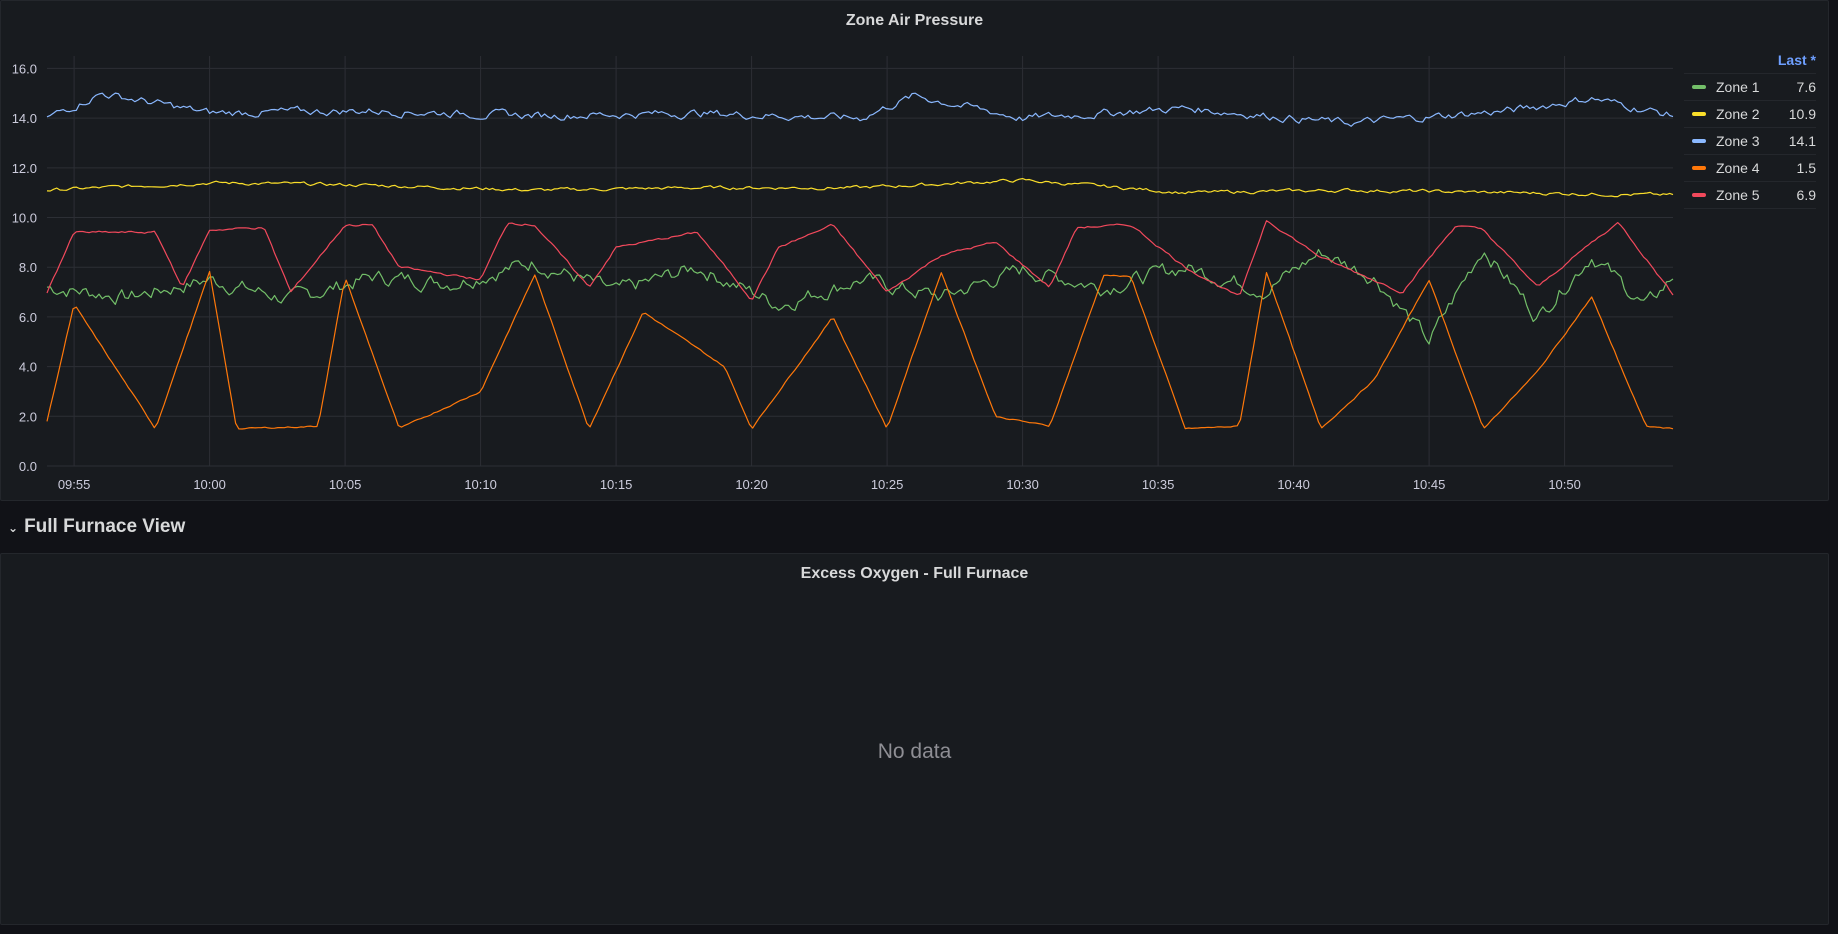  What do you see at coordinates (24, 168) in the screenshot?
I see `y-tick-label: 12.0` at bounding box center [24, 168].